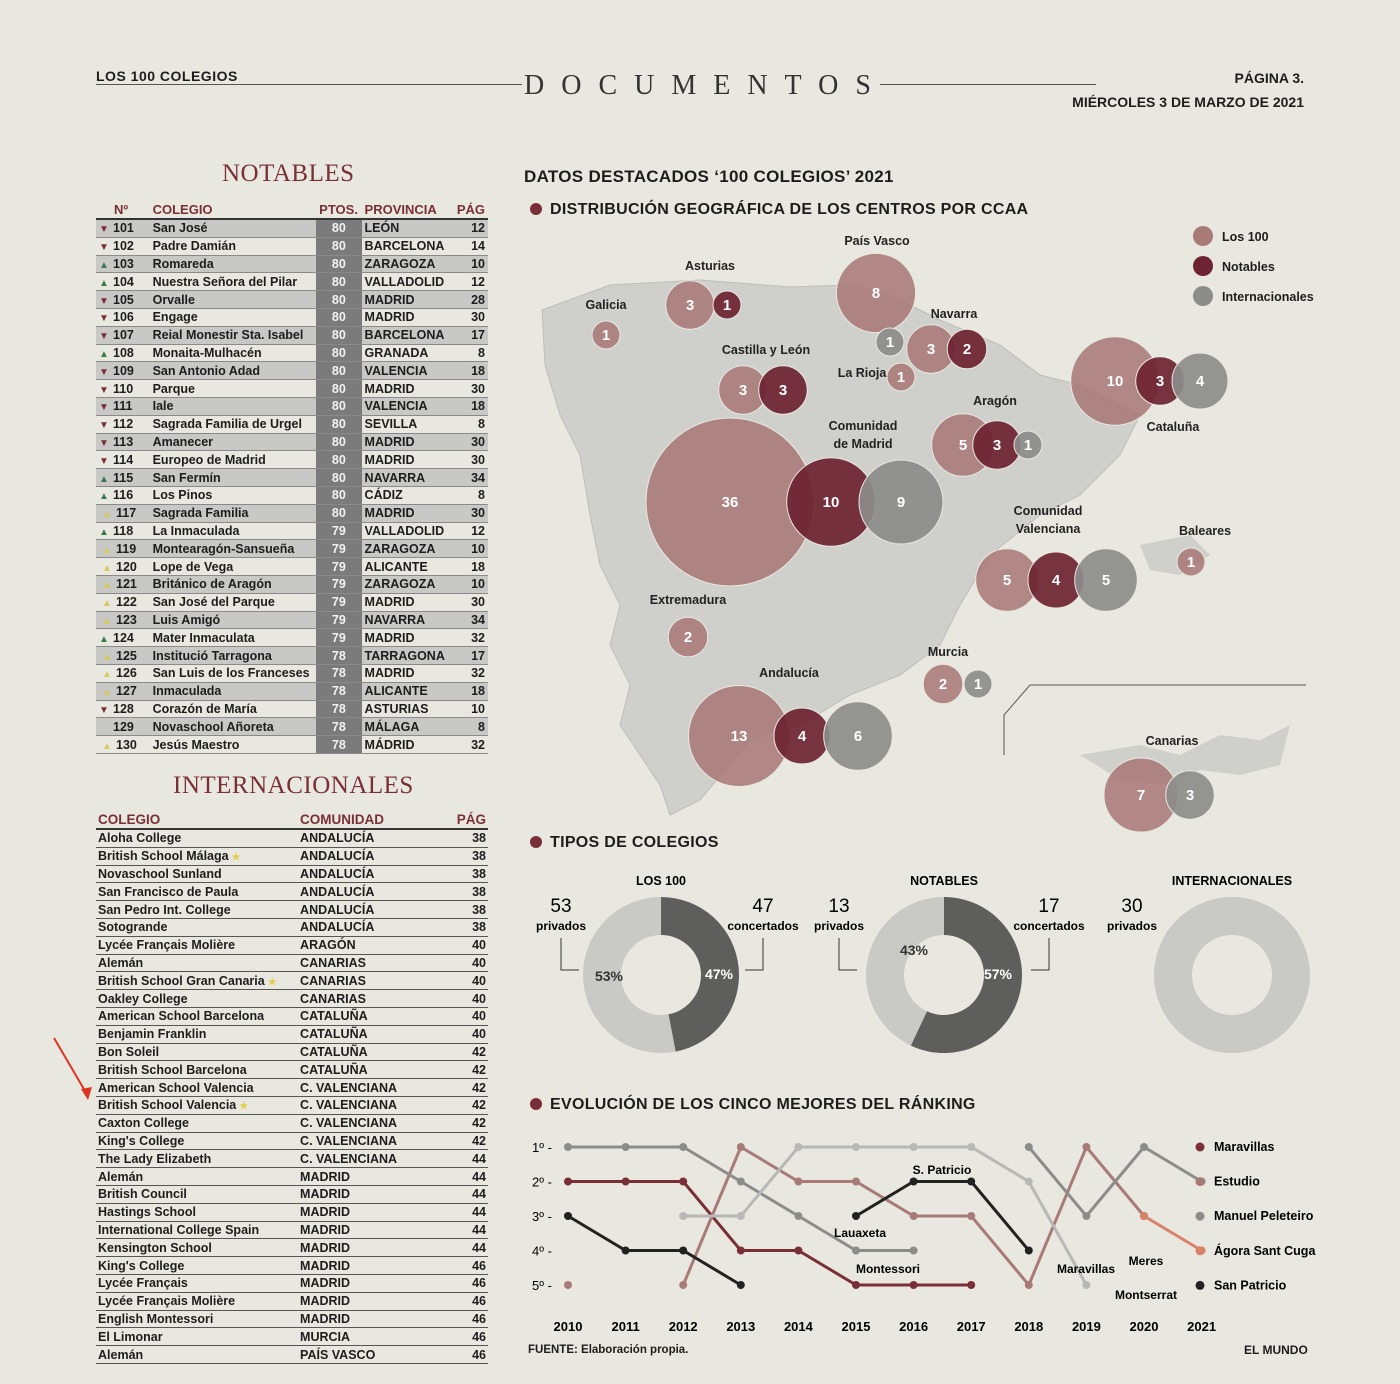 The image size is (1400, 1384). Describe the element at coordinates (371, 1265) in the screenshot. I see `comunidad-cell: MADRID` at that location.